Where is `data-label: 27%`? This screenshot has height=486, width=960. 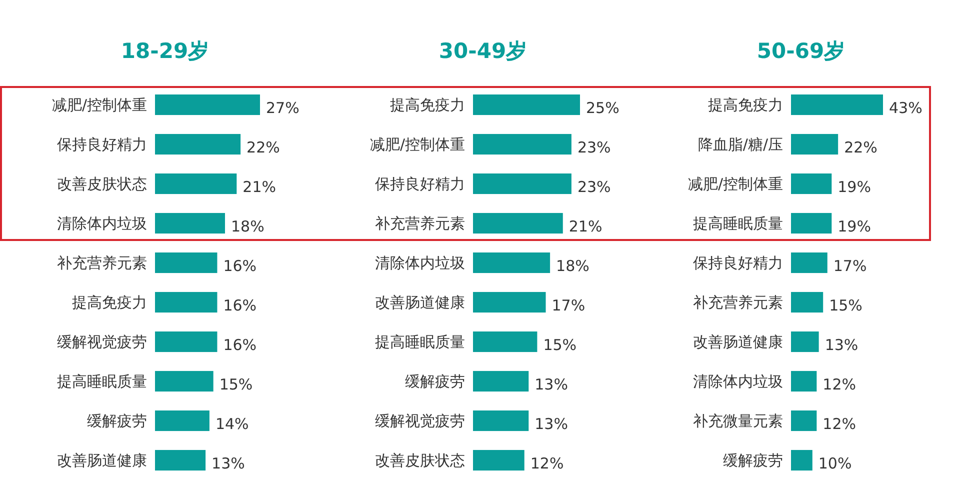
data-label: 27% is located at coordinates (283, 108).